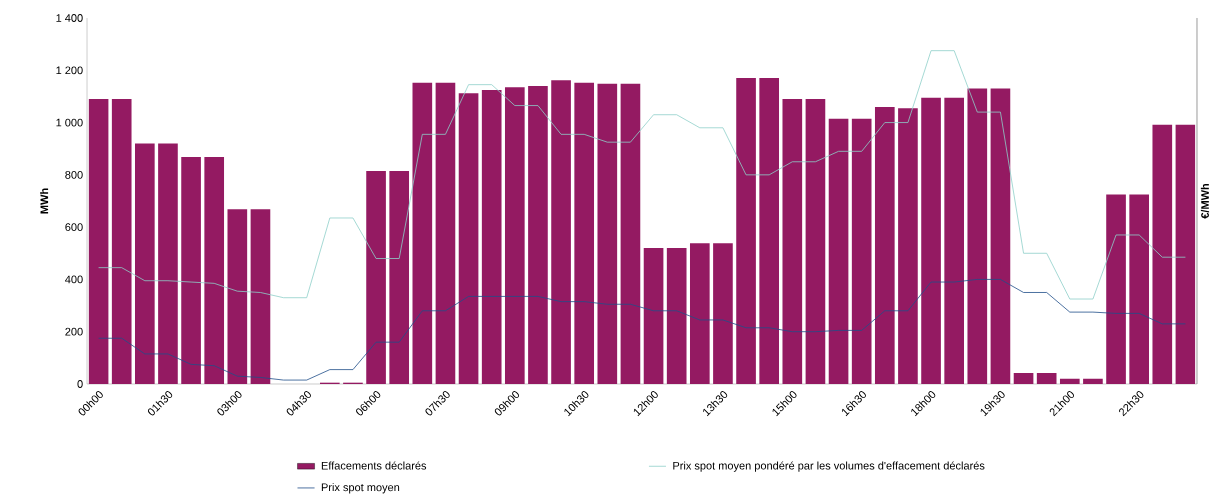 This screenshot has height=503, width=1223. What do you see at coordinates (360, 488) in the screenshot?
I see `legend-label: Prix spot moyen` at bounding box center [360, 488].